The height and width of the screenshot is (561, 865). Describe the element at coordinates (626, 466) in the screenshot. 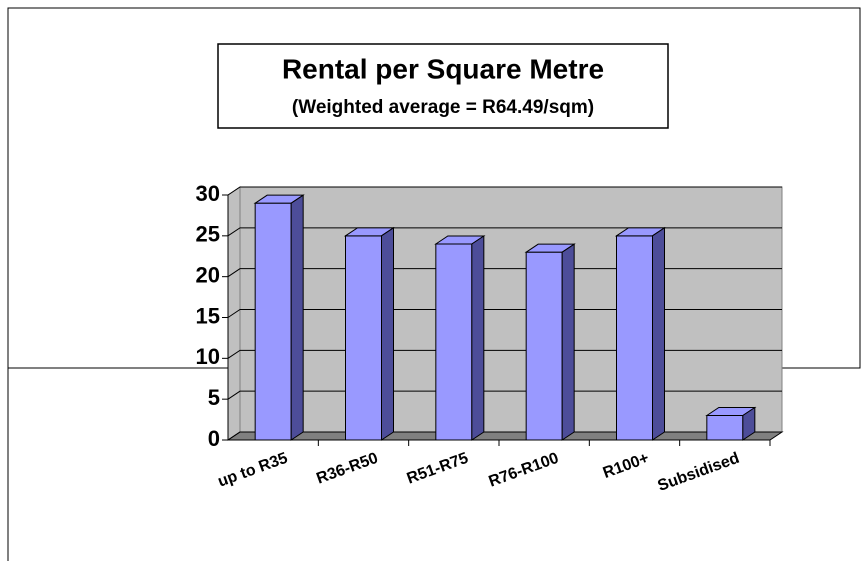

I see `x-tick-label: R100+` at that location.